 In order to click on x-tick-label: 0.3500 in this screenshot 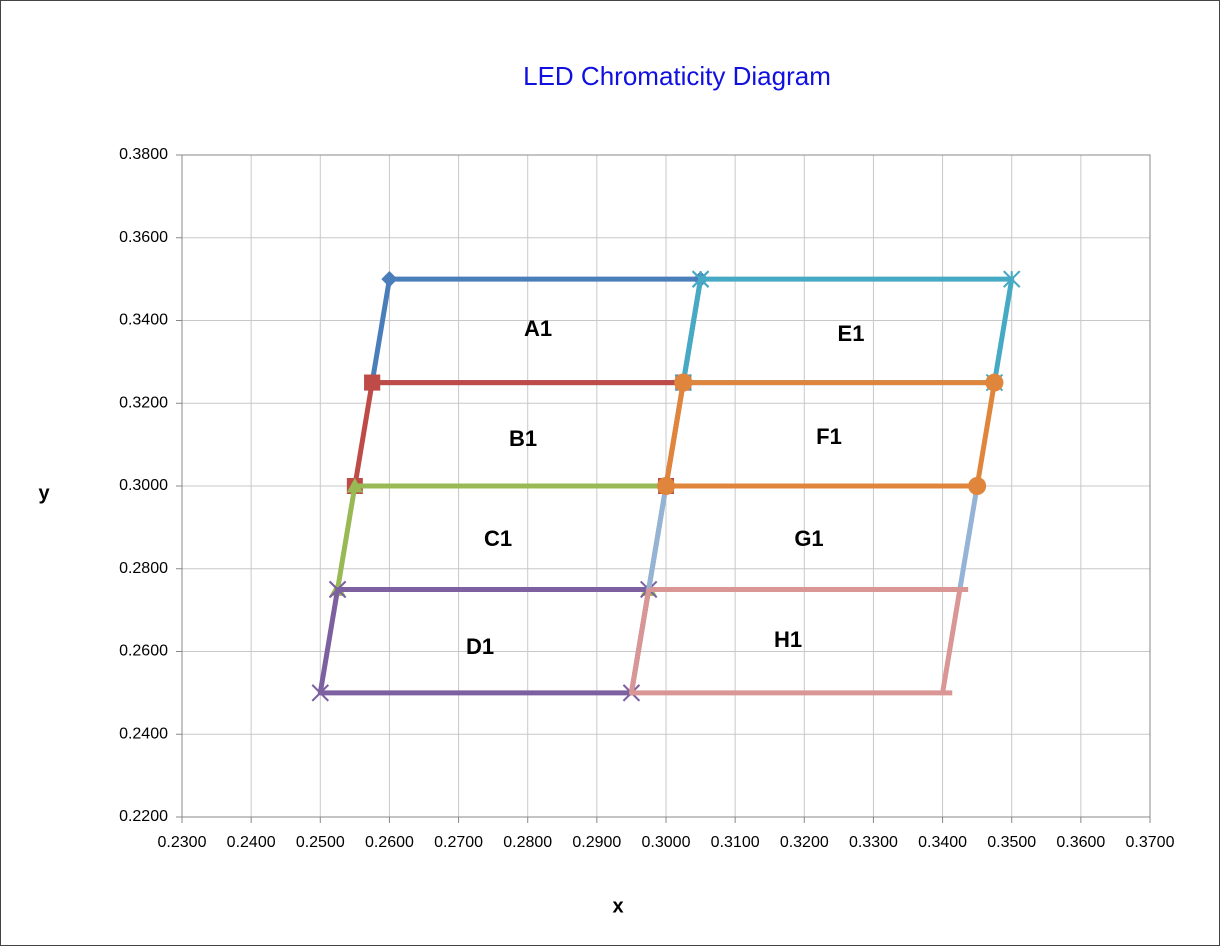, I will do `click(1011, 842)`.